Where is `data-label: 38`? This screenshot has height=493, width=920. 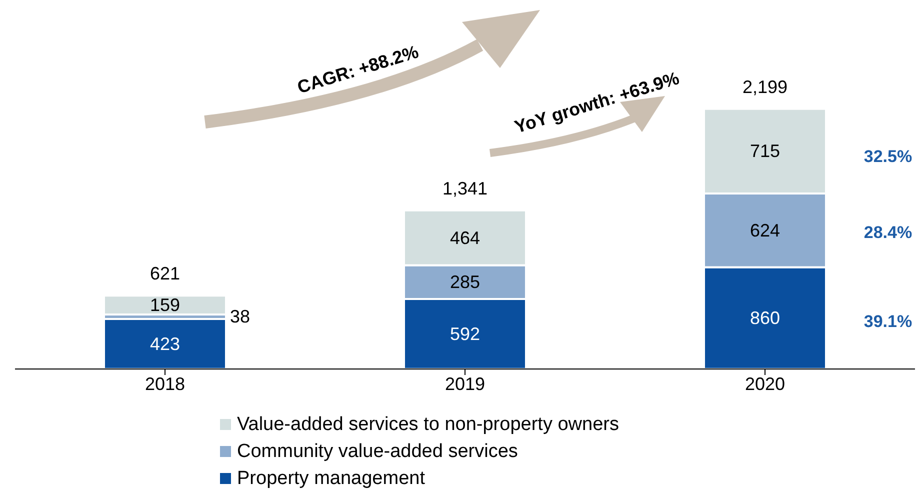 data-label: 38 is located at coordinates (240, 316).